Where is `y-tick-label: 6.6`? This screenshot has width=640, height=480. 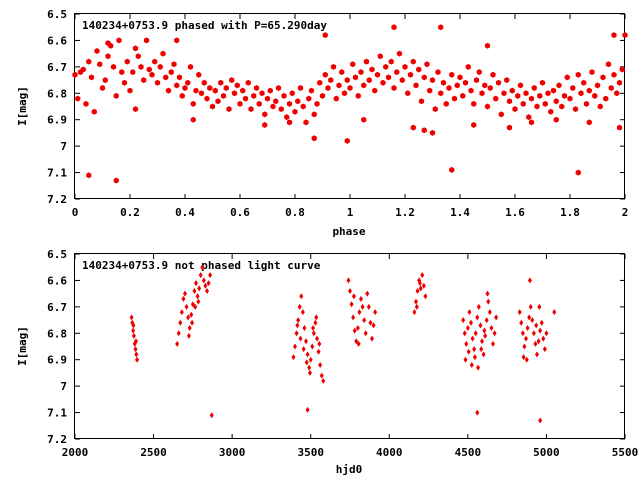
y-tick-label: 6.6 is located at coordinates (57, 280).